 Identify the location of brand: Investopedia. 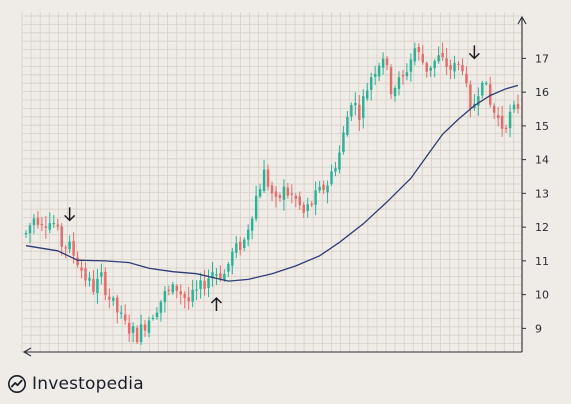
(76, 384).